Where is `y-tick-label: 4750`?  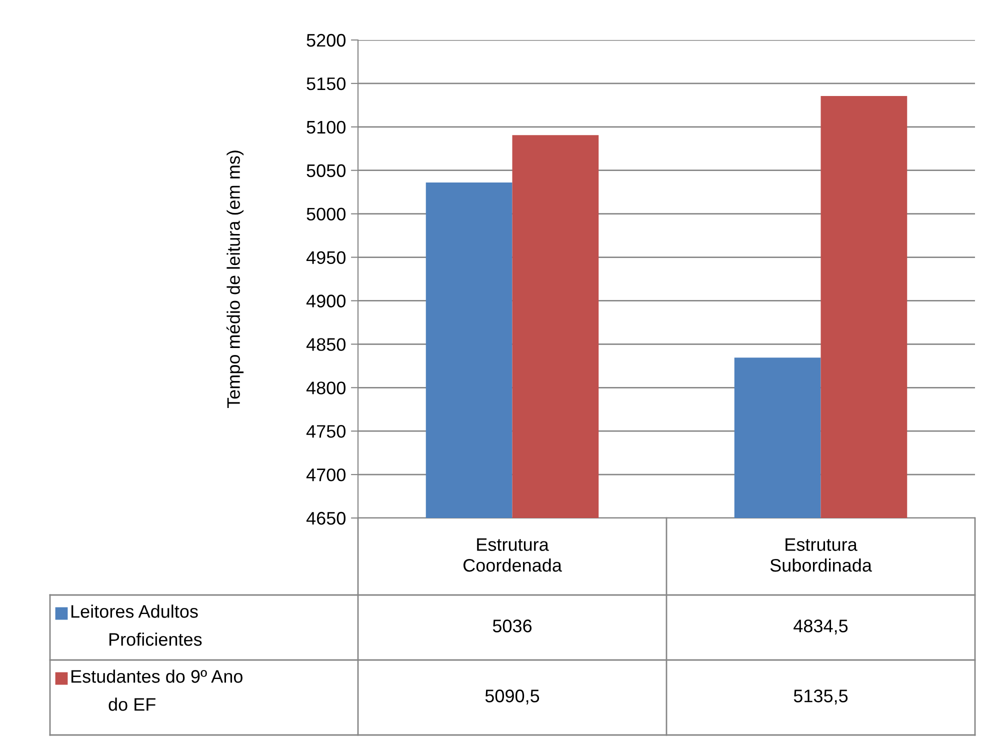 y-tick-label: 4750 is located at coordinates (326, 431).